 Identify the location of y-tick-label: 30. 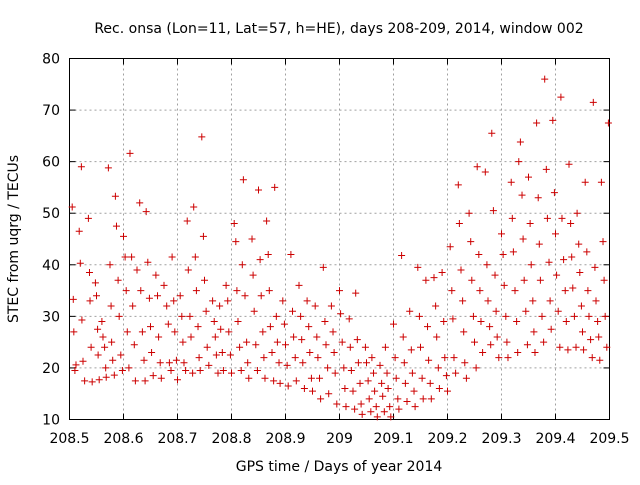
(51, 317).